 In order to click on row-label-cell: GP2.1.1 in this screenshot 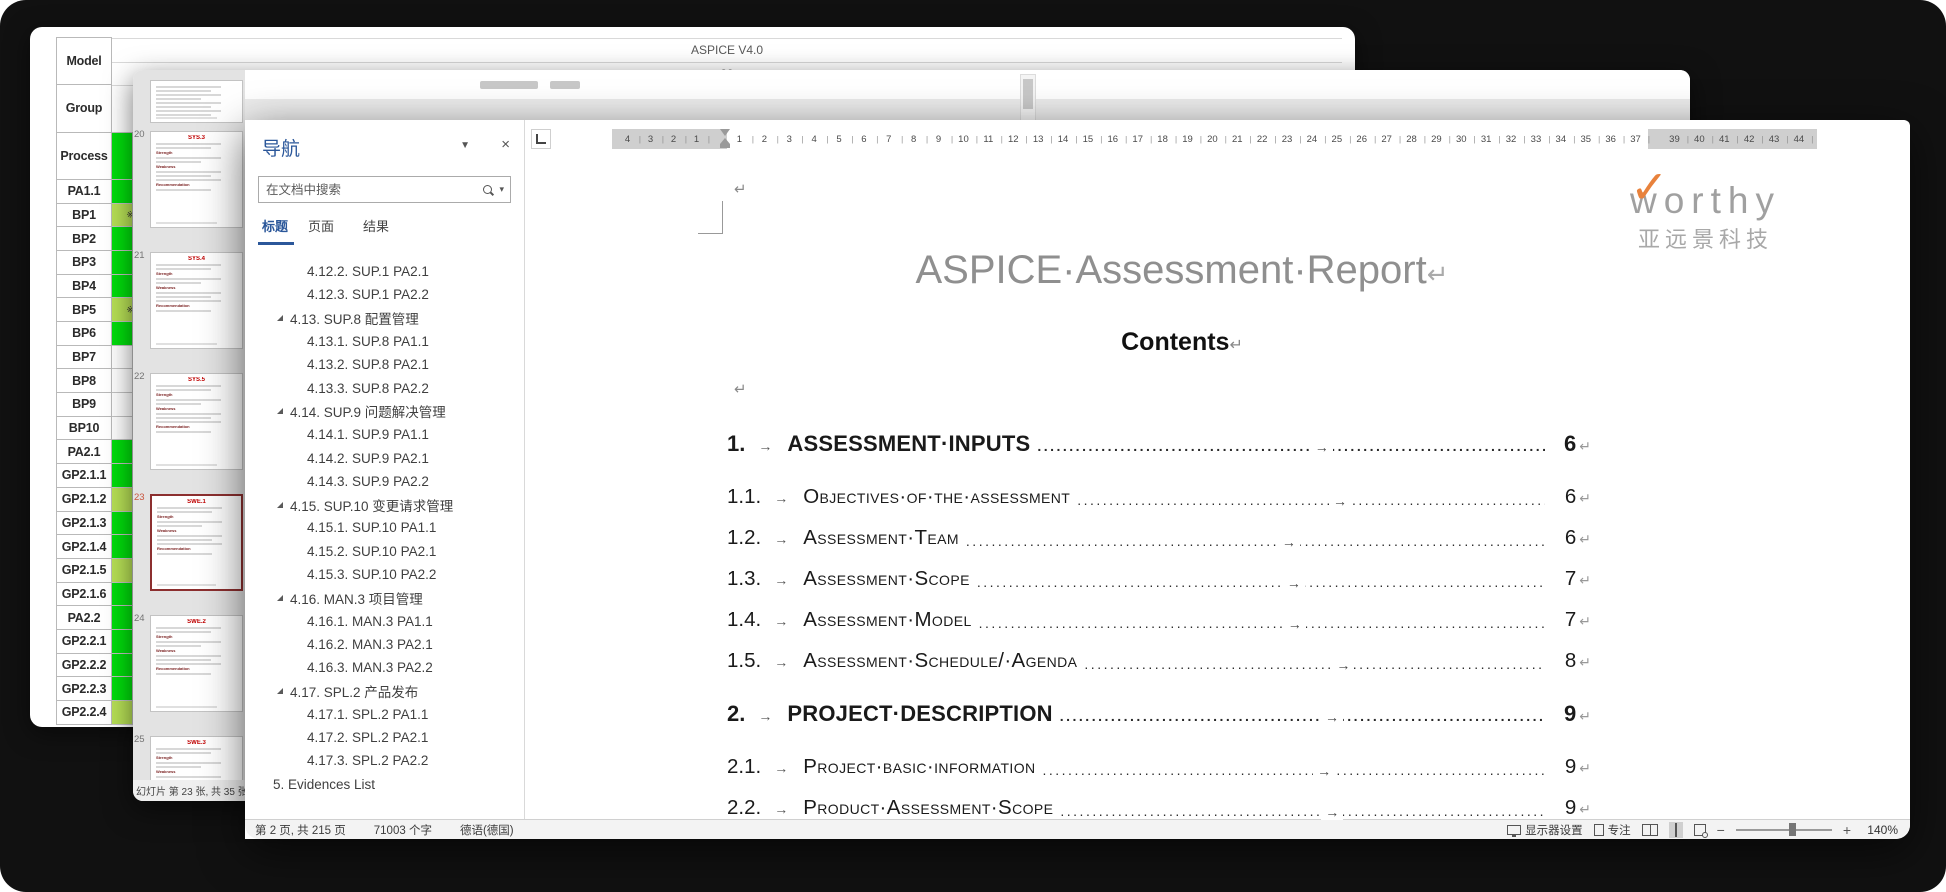, I will do `click(84, 475)`.